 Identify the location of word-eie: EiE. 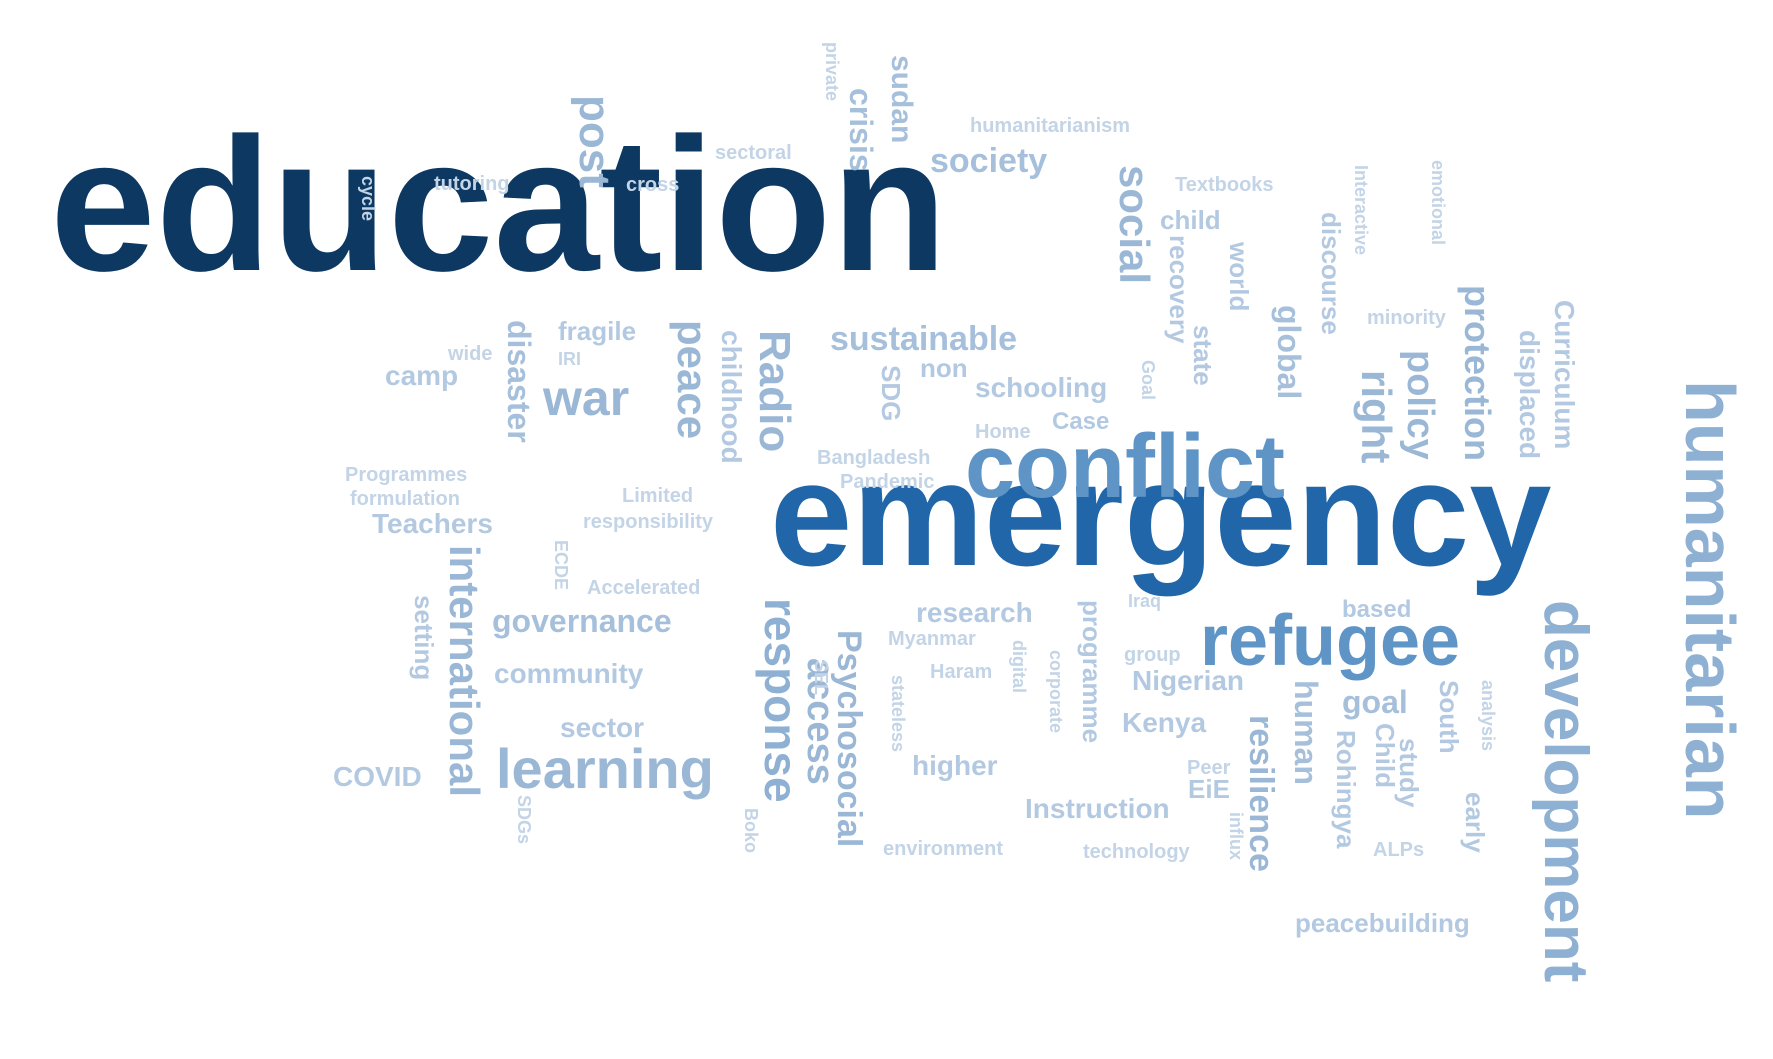
(1209, 789).